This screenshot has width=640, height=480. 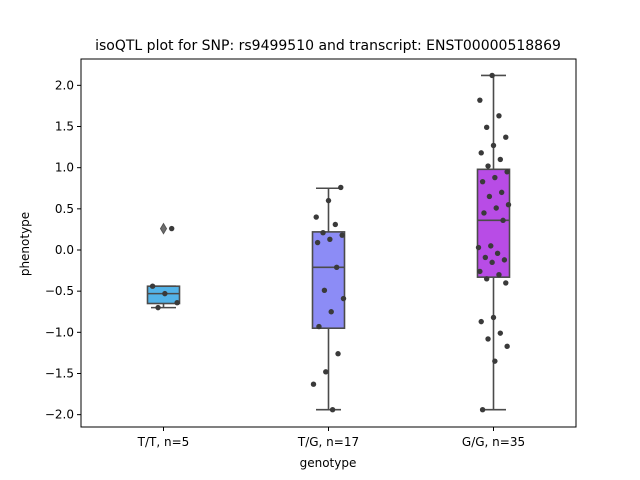 I want to click on y-tick-label: 1.0, so click(x=64, y=168).